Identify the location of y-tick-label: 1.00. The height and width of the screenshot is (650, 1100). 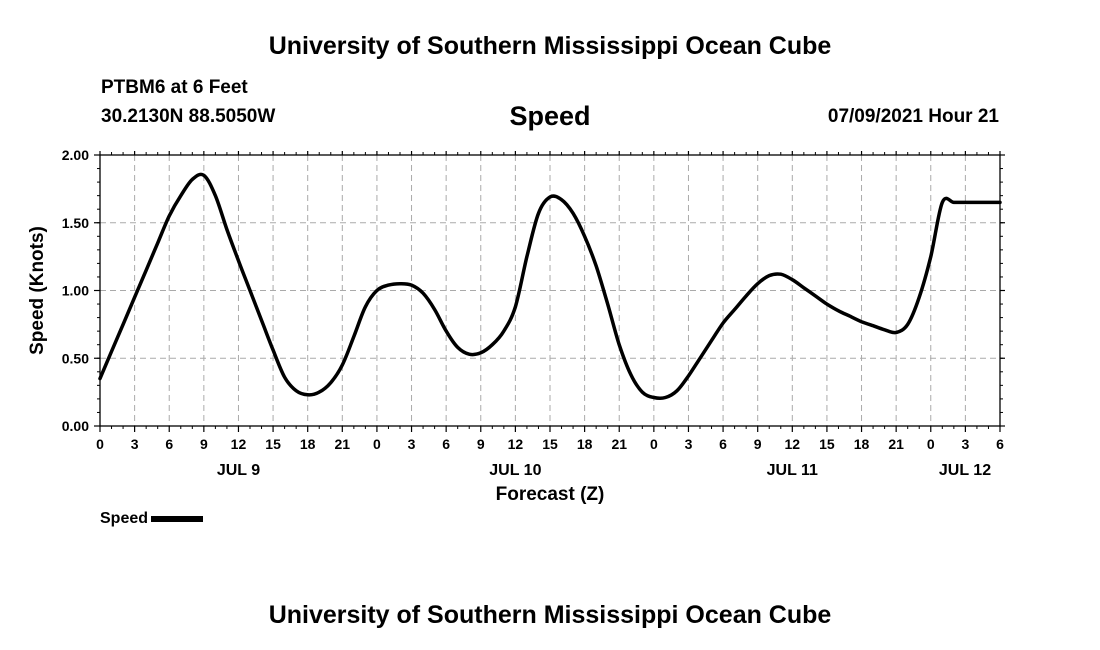
(75, 291).